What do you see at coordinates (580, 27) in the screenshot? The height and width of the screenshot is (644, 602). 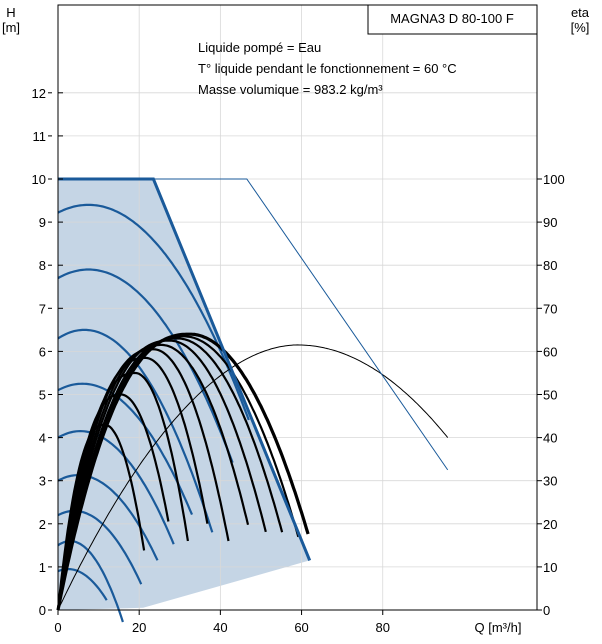 I see `y-right-label-unit: [%]` at bounding box center [580, 27].